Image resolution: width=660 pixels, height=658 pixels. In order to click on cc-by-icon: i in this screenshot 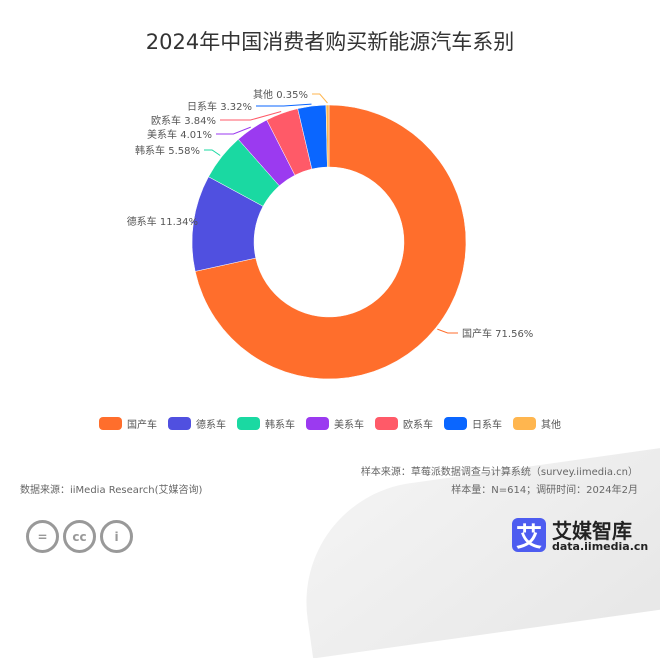, I will do `click(116, 536)`.